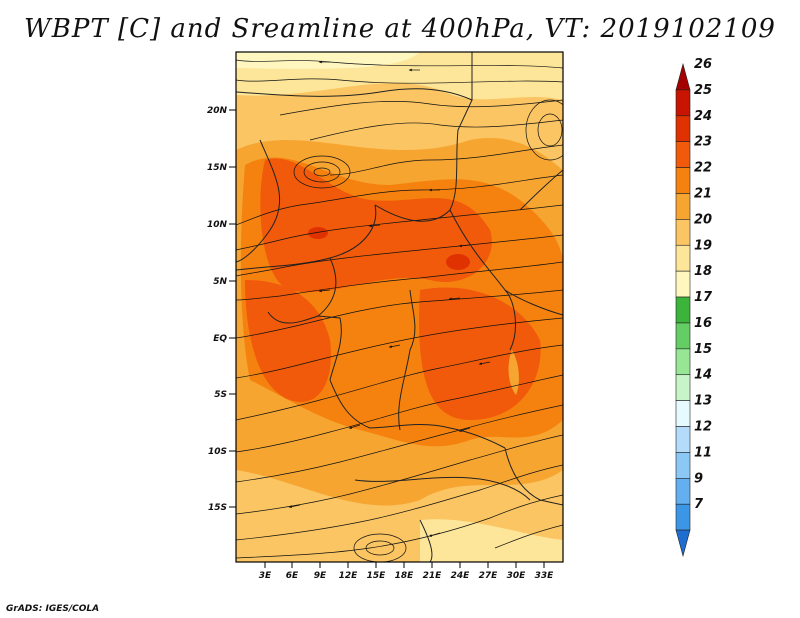 This screenshot has width=800, height=618. I want to click on lon-label: 18E, so click(405, 576).